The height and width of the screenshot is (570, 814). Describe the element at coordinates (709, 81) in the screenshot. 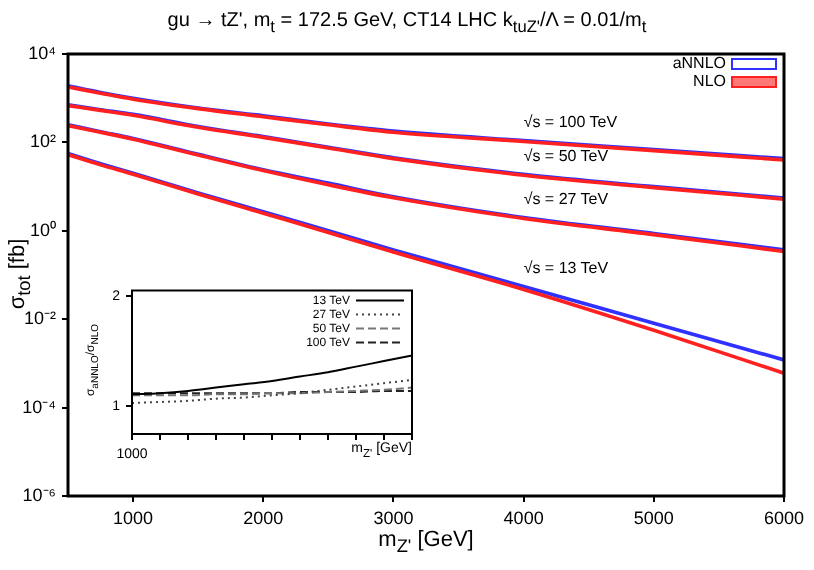

I see `legend-label: NLO` at that location.